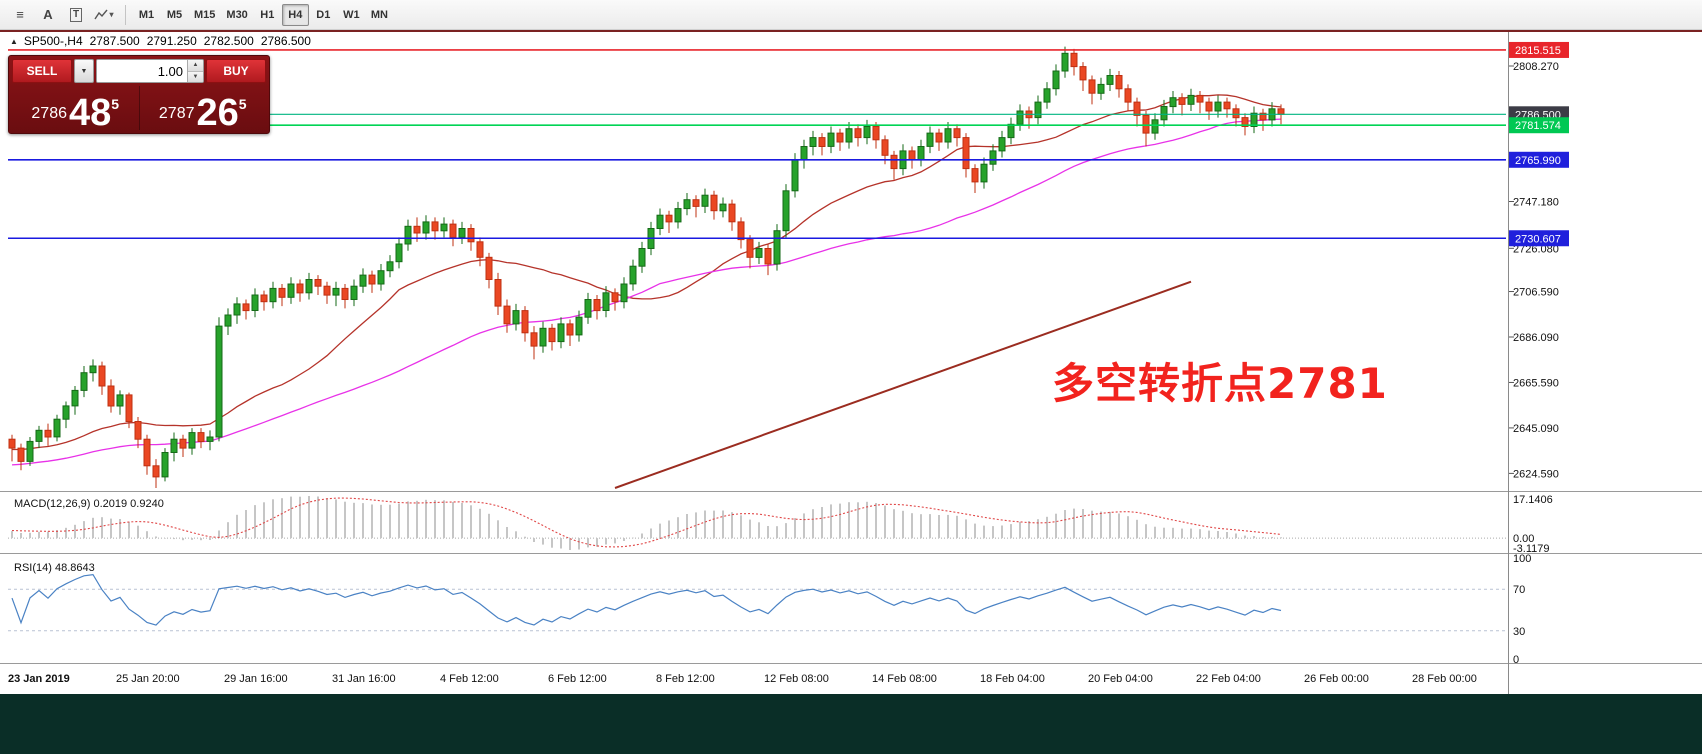  Describe the element at coordinates (1120, 679) in the screenshot. I see `svg-text: 20 Feb 04:00` at that location.